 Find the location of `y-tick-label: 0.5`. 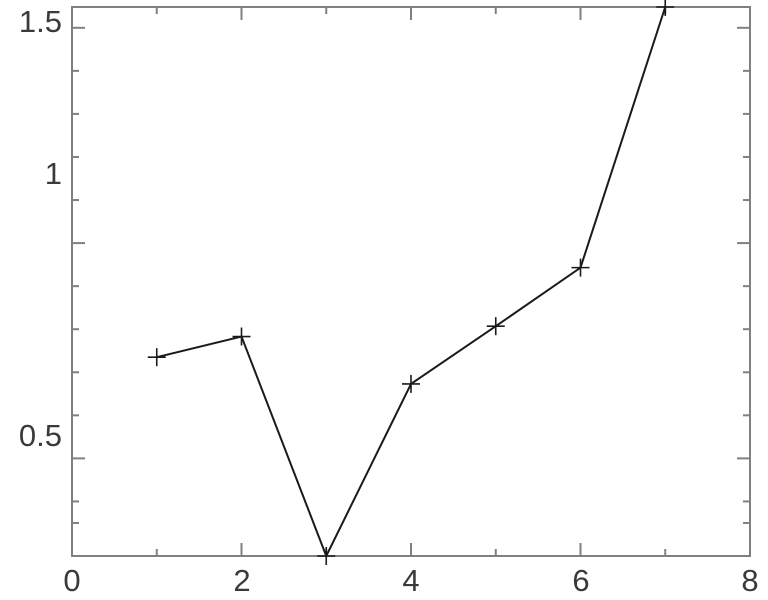

y-tick-label: 0.5 is located at coordinates (40, 435).